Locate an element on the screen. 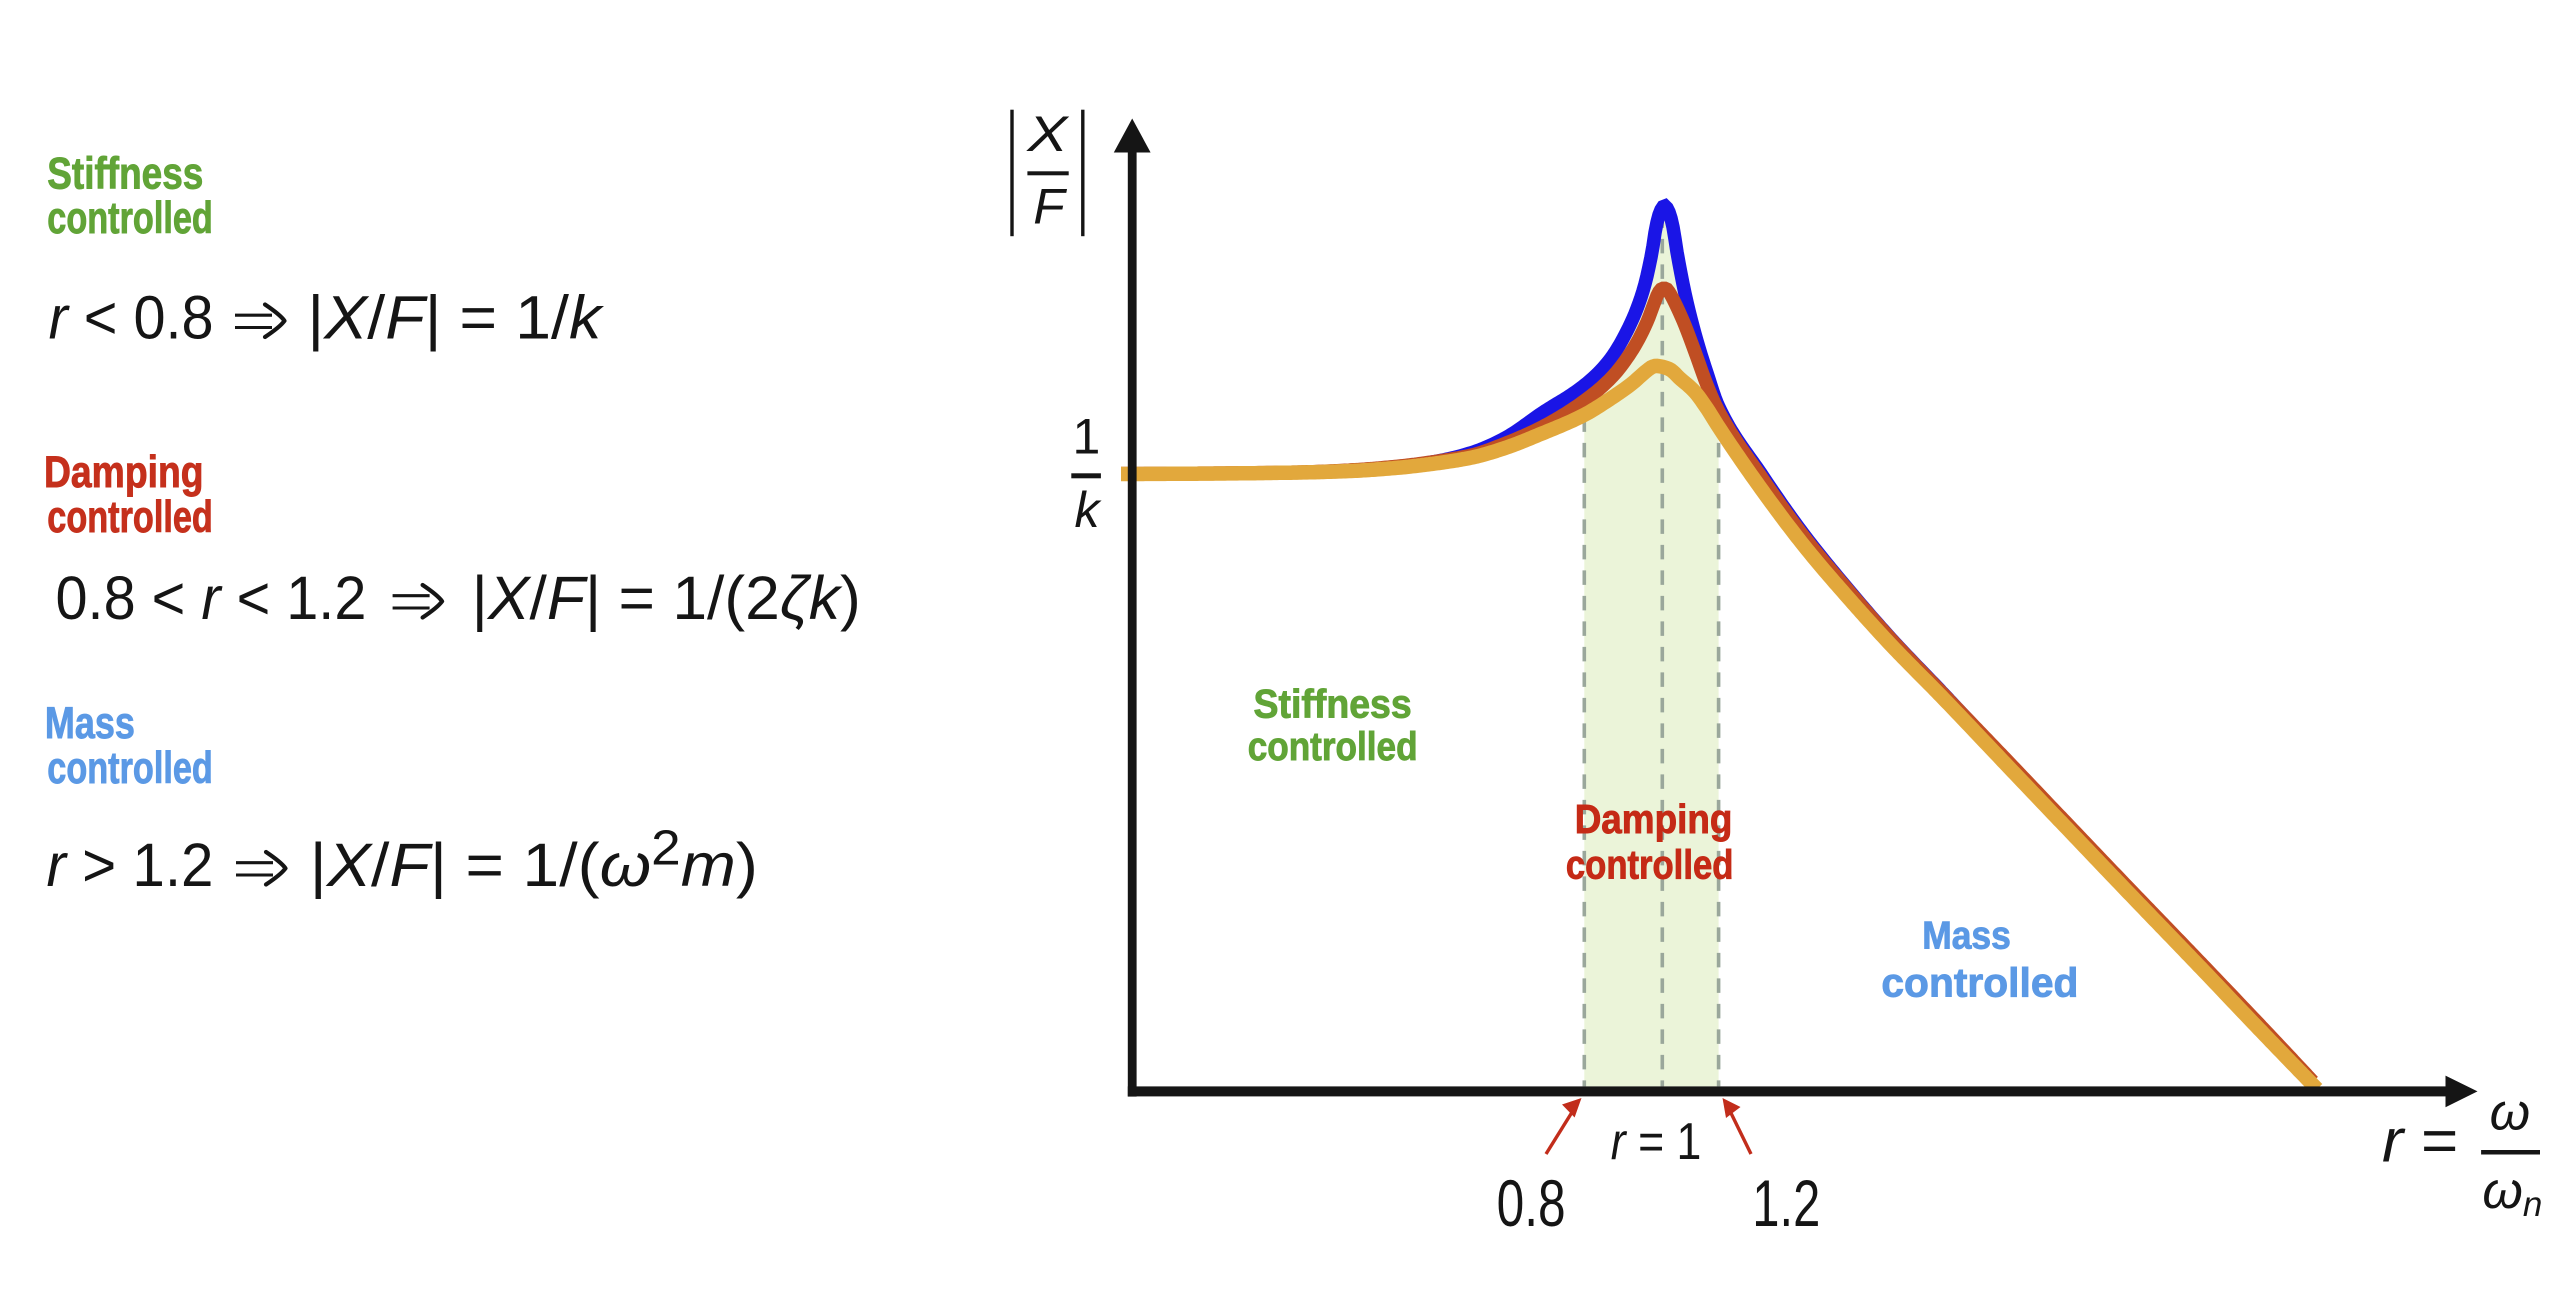  svg-text: k is located at coordinates (1089, 510).